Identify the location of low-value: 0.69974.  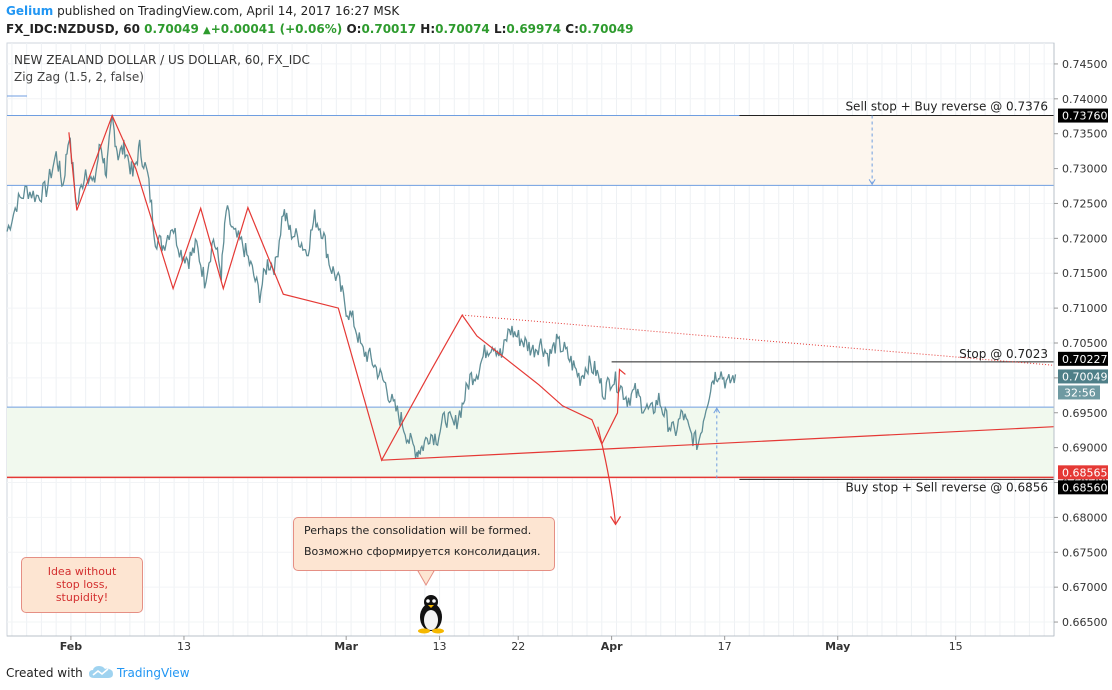
(534, 29).